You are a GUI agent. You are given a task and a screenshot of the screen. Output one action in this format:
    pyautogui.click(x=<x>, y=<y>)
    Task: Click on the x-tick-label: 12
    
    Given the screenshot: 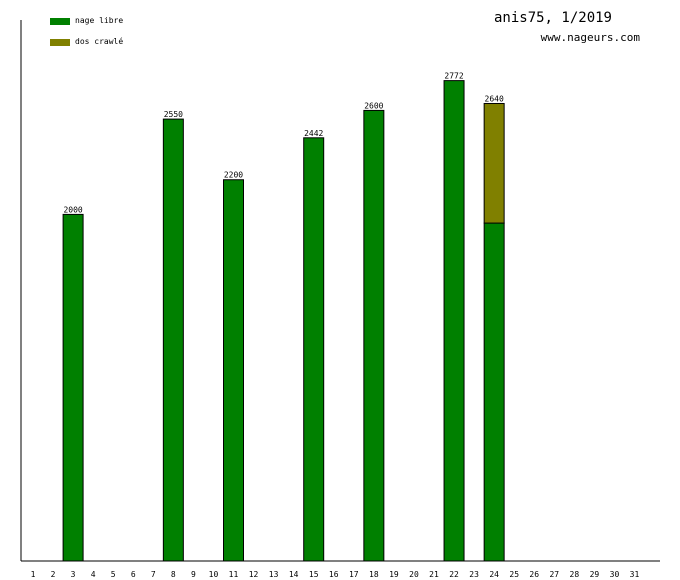 What is the action you would take?
    pyautogui.click(x=254, y=574)
    